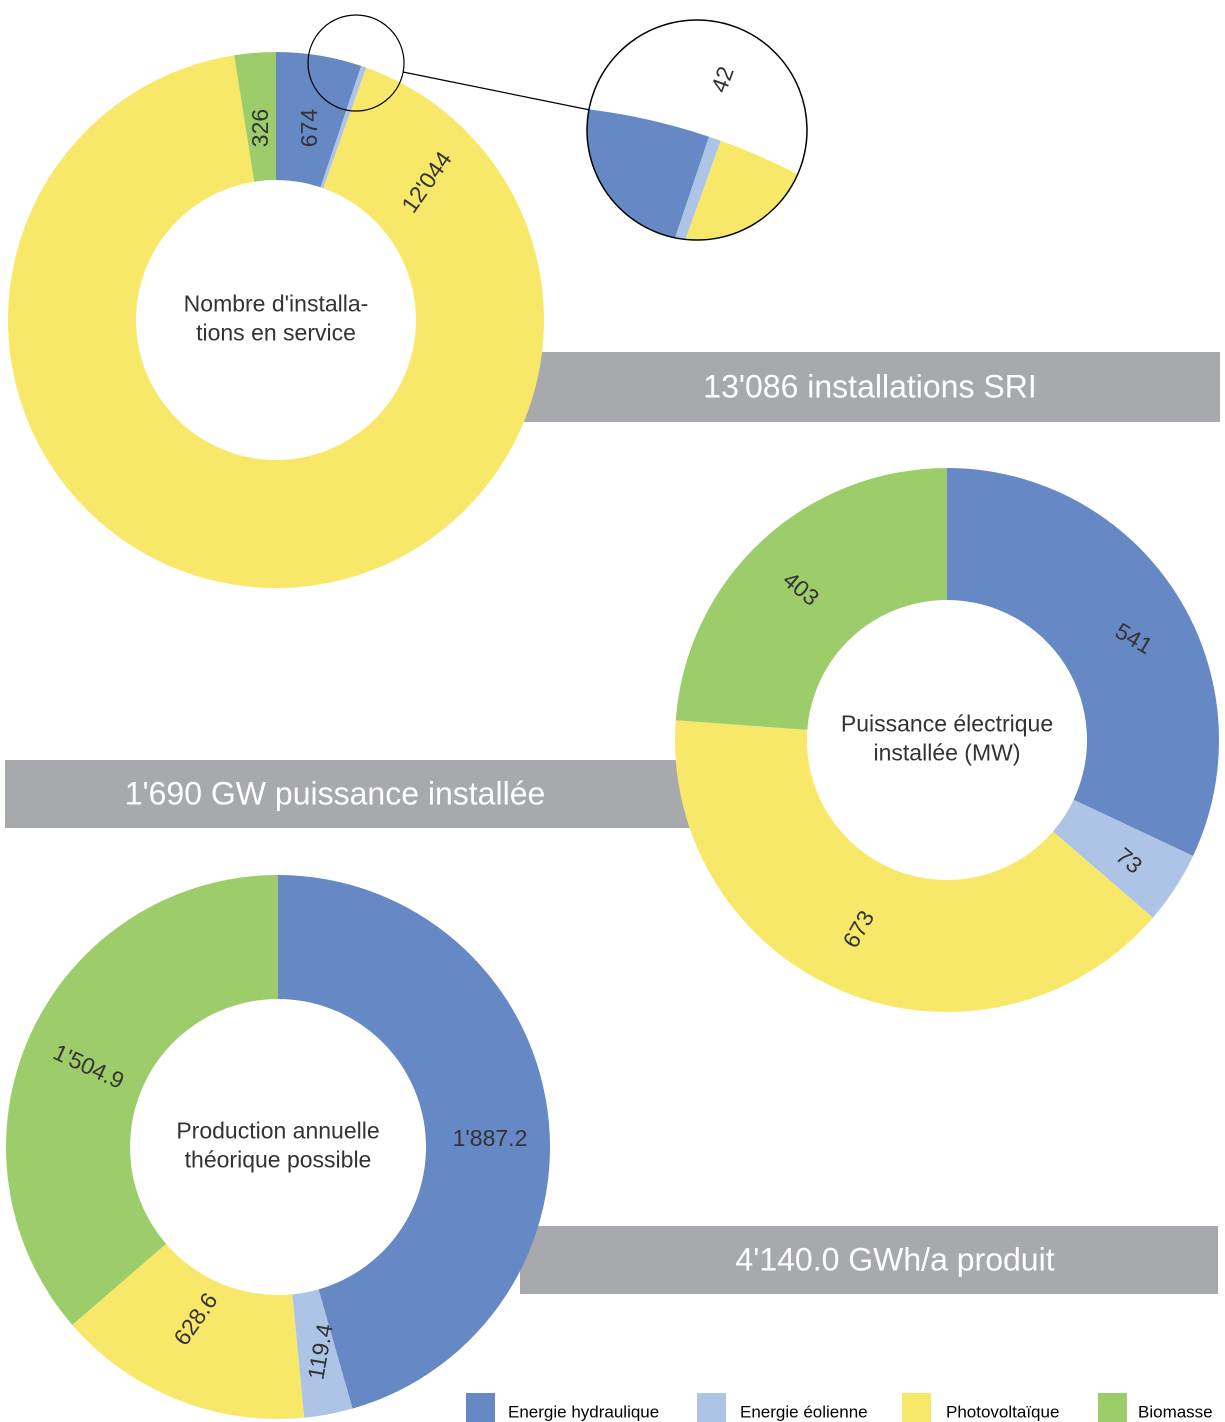 This screenshot has height=1422, width=1225. I want to click on data-label: 674, so click(309, 128).